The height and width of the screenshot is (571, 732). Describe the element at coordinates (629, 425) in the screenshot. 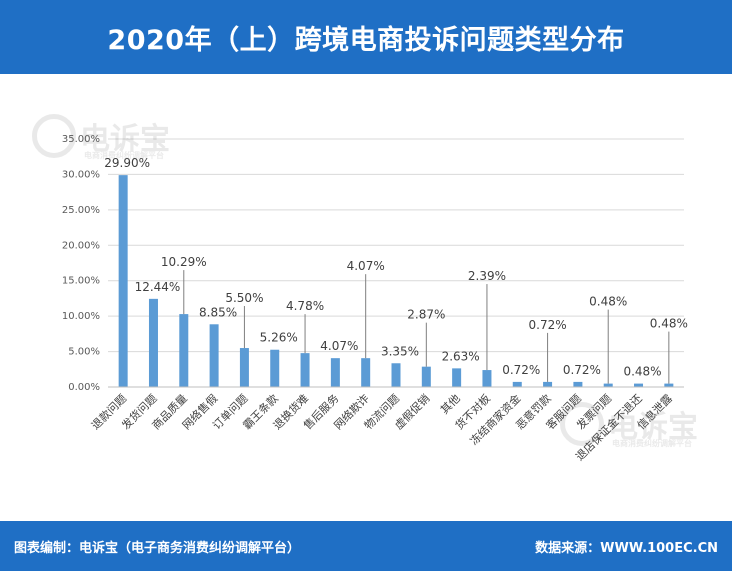

I see `watermark-logo-bottom: 电诉宝 电商消费纠纷调解平台` at that location.